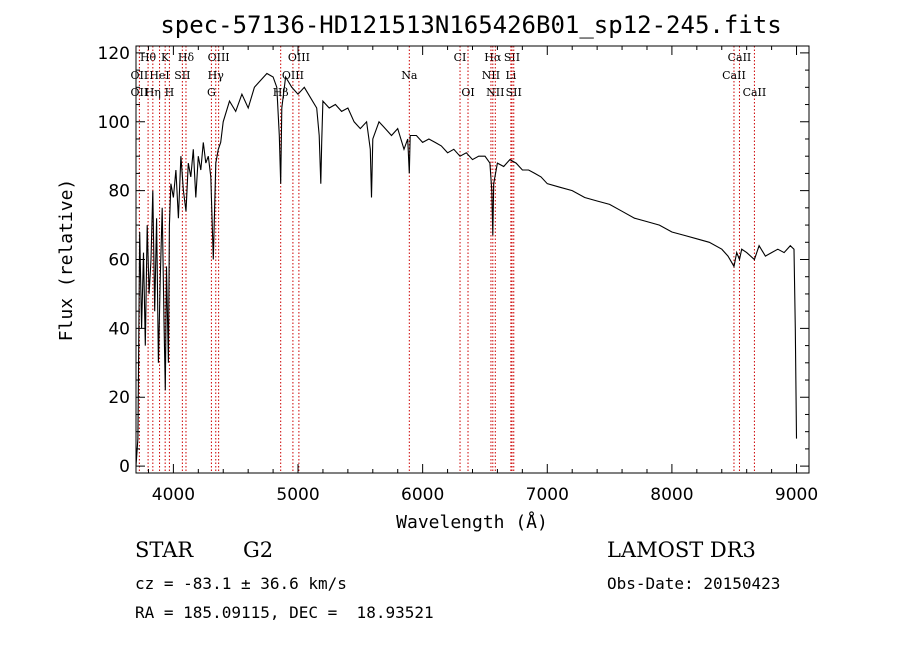  Describe the element at coordinates (165, 57) in the screenshot. I see `line-marker-label: K` at that location.